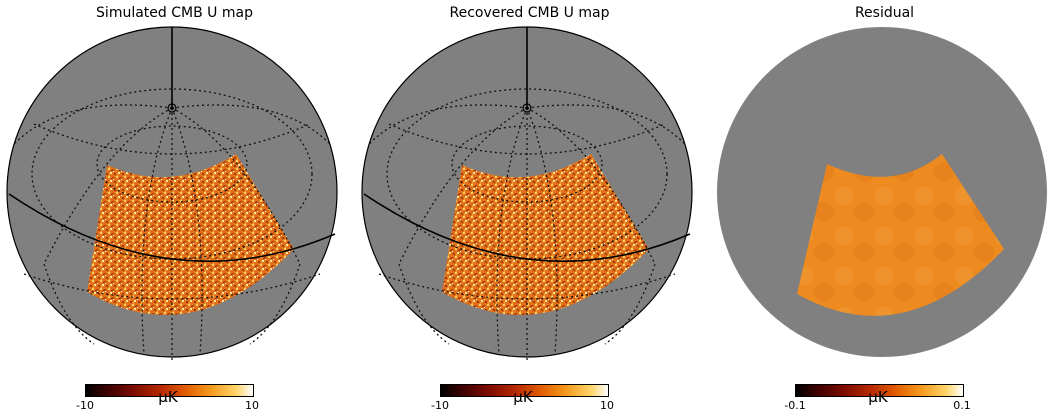  I want to click on panel-title: Recovered CMB U map, so click(529, 13).